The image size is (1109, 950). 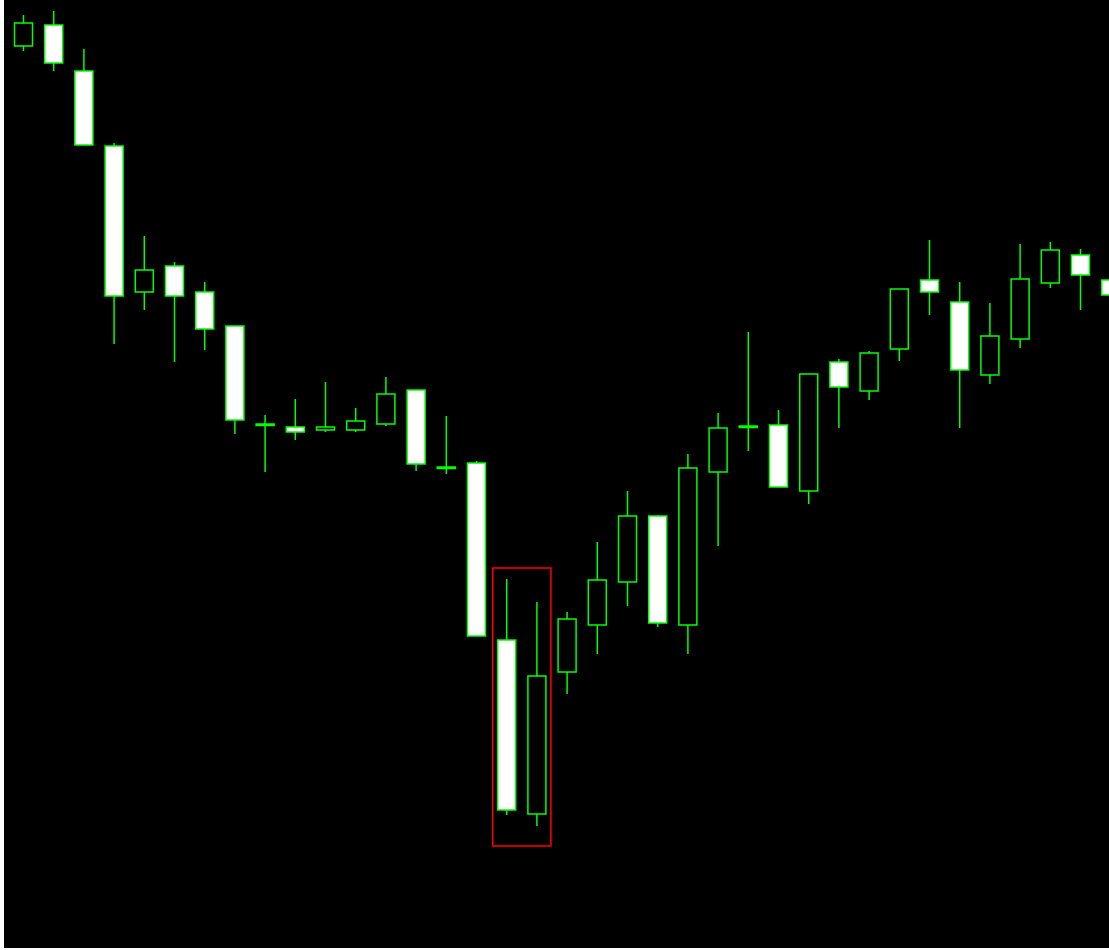 I want to click on highlight-layer, so click(x=521, y=707).